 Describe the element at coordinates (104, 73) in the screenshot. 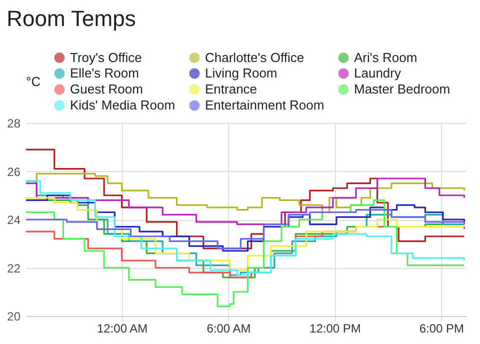

I see `legend-label: Elle's Room` at that location.